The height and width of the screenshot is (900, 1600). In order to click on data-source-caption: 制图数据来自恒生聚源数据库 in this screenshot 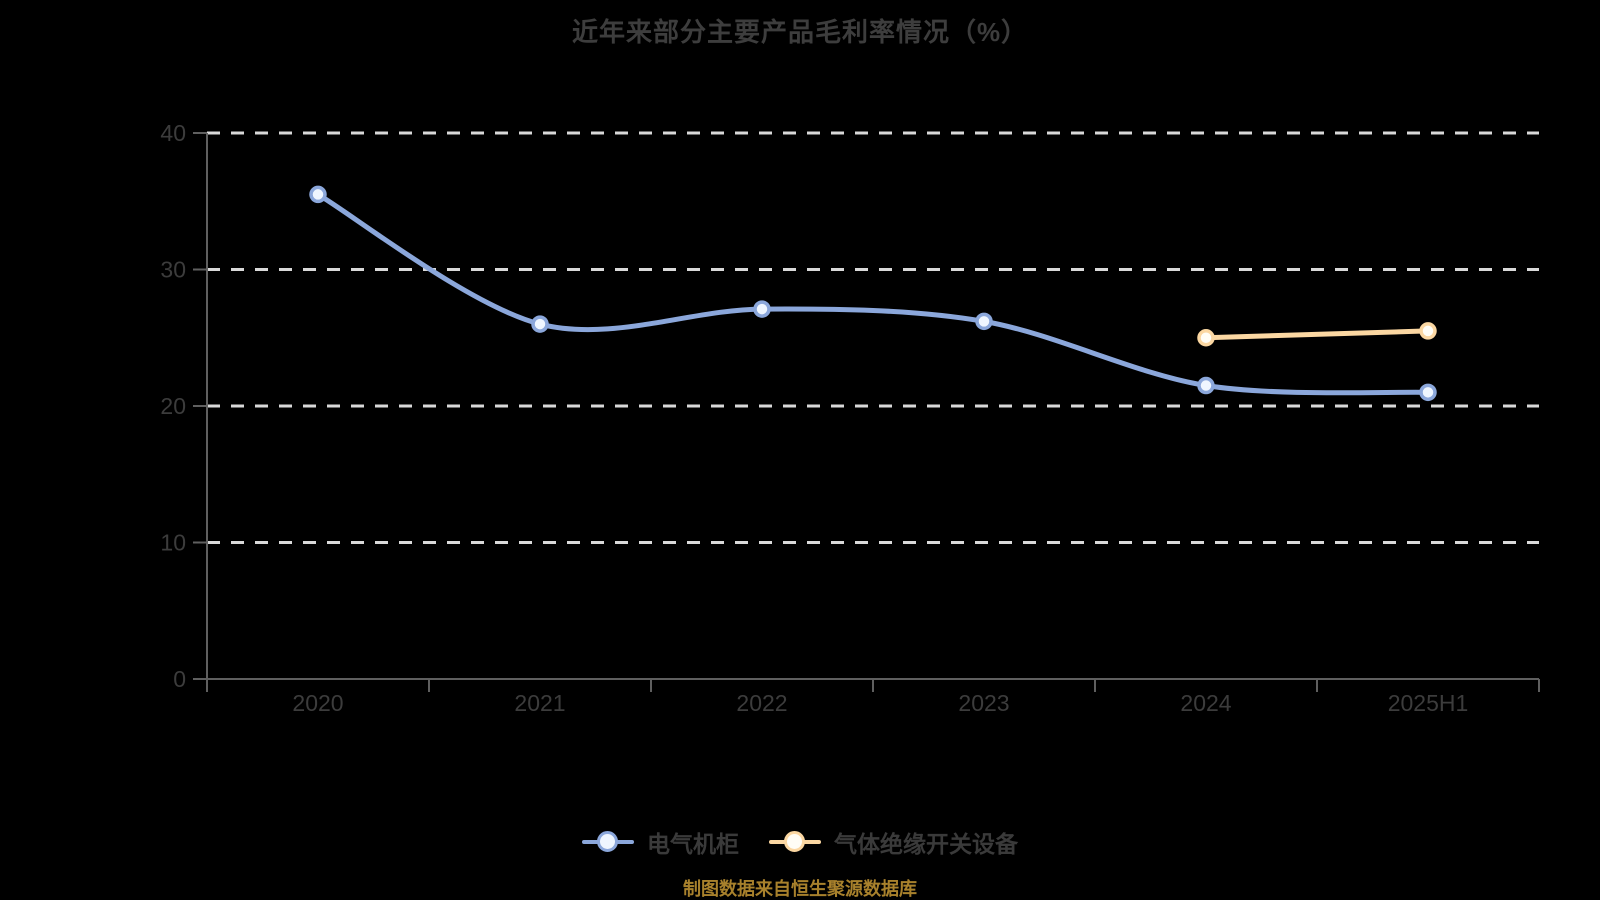, I will do `click(800, 889)`.